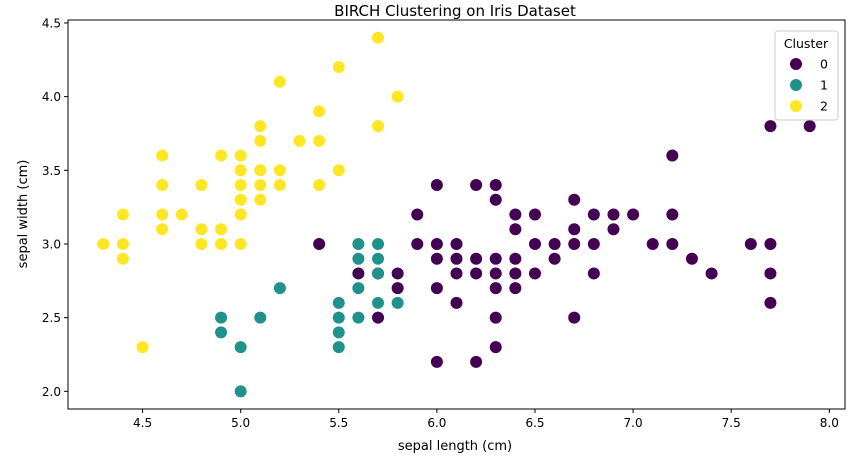  Describe the element at coordinates (806, 43) in the screenshot. I see `legend-title: Cluster` at that location.